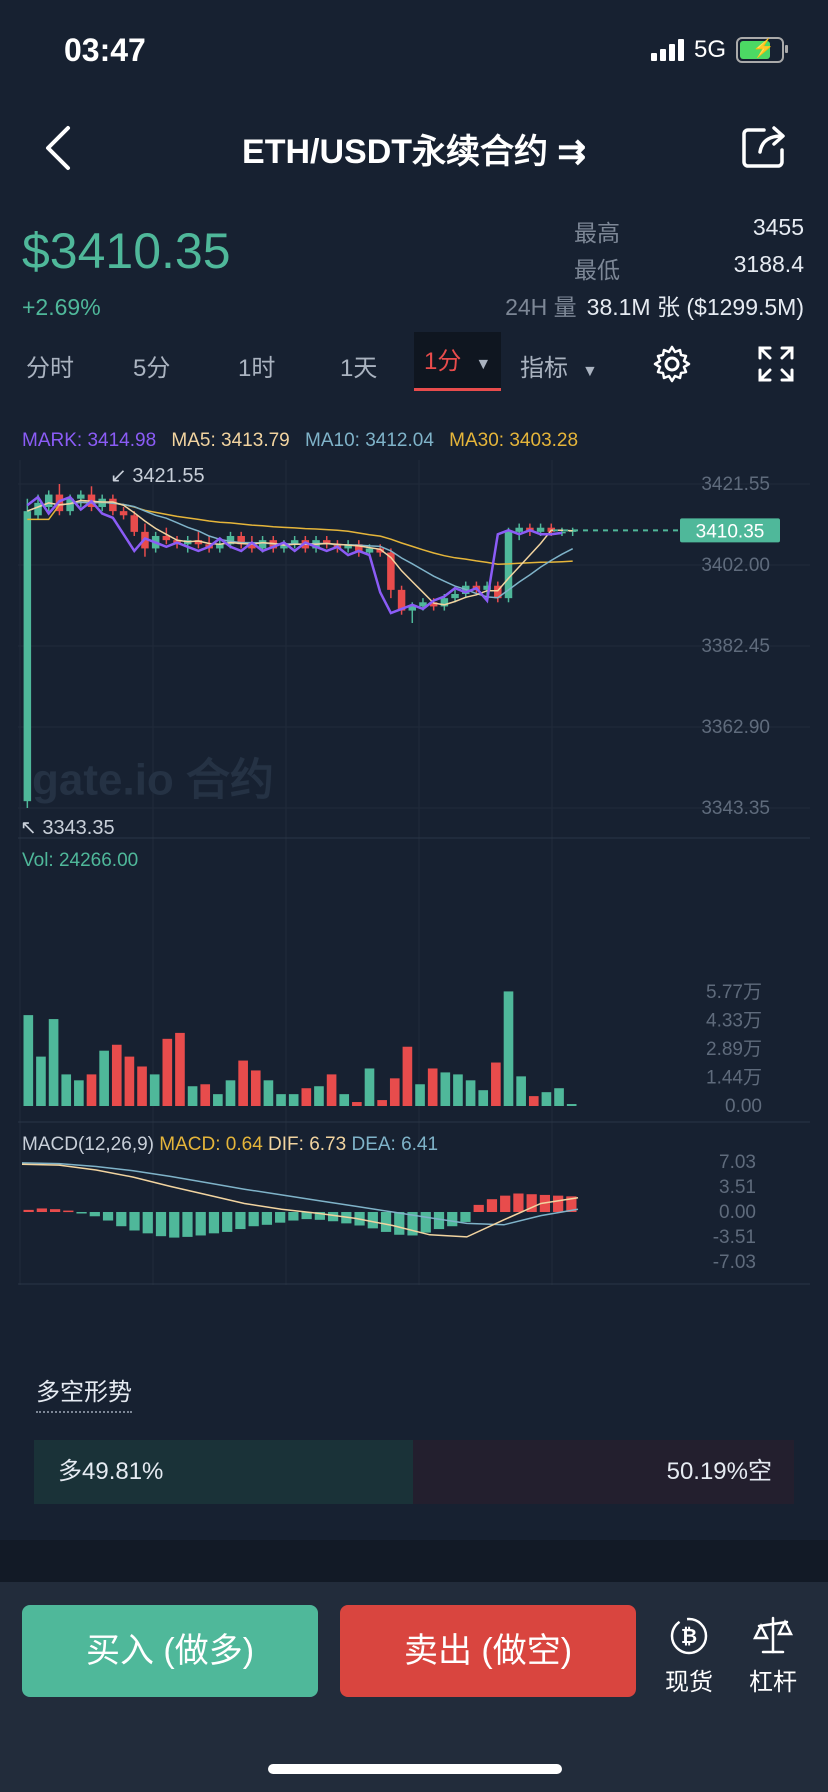 The width and height of the screenshot is (828, 1792). What do you see at coordinates (514, 440) in the screenshot?
I see `legend-ma30: MA30: 3403.28` at bounding box center [514, 440].